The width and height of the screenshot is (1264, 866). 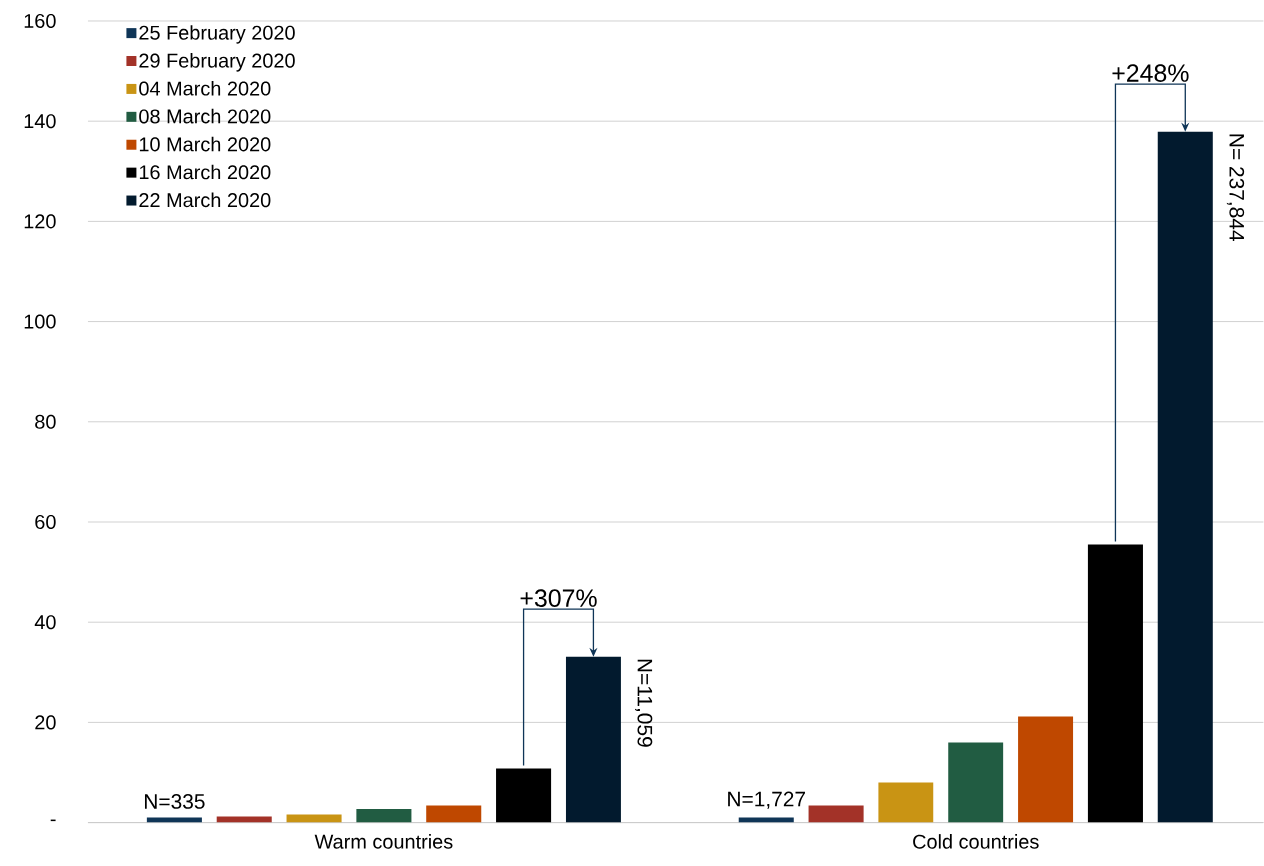 What do you see at coordinates (217, 62) in the screenshot?
I see `legend-label: 29 February 2020` at bounding box center [217, 62].